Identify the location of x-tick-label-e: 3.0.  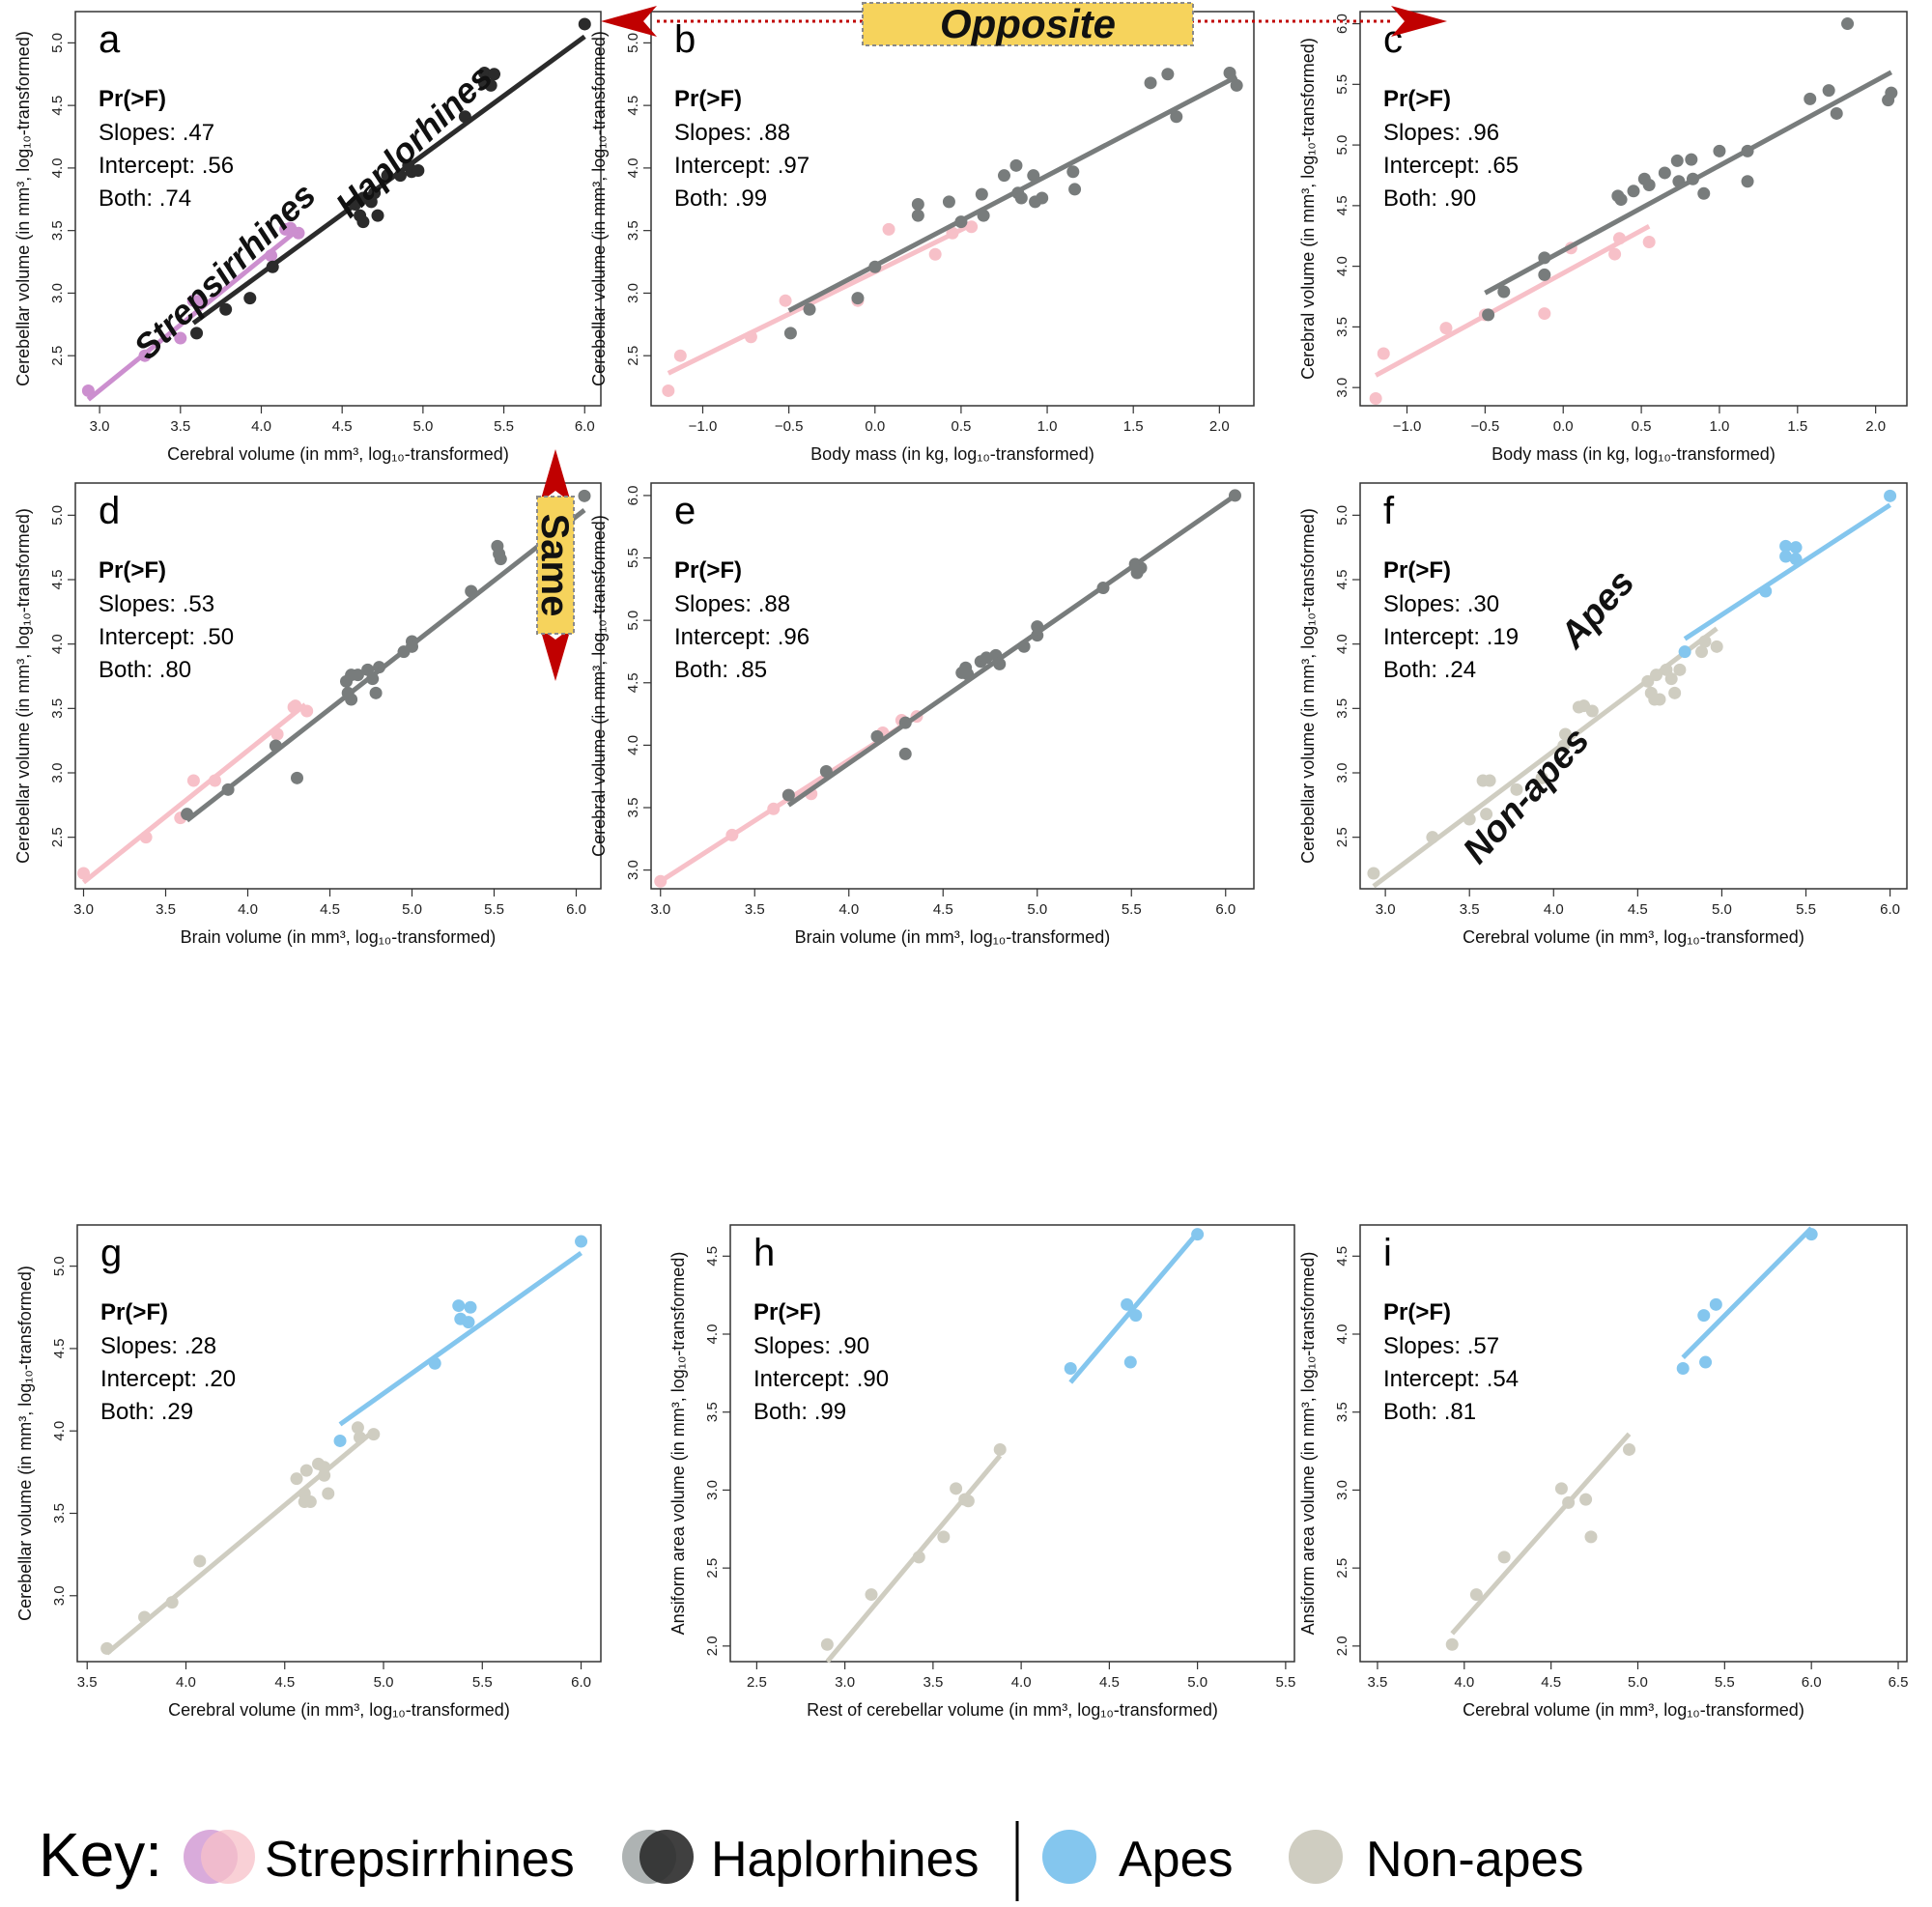
(660, 909).